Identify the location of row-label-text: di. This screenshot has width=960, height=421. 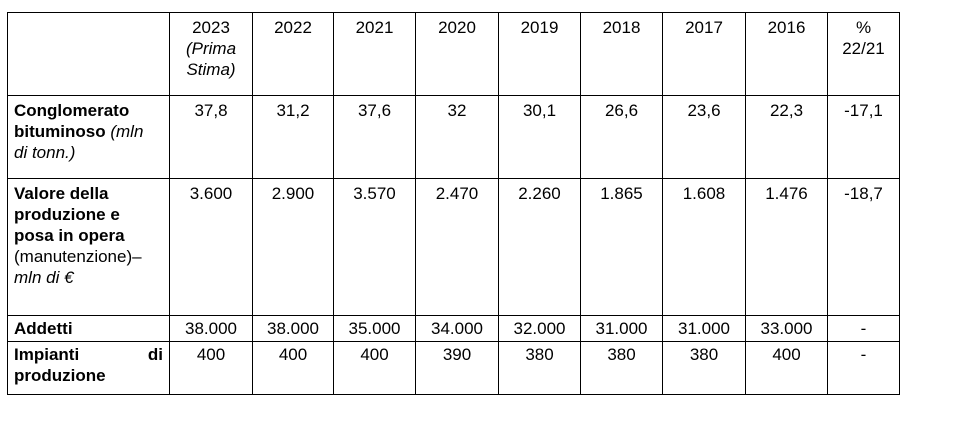
(155, 354).